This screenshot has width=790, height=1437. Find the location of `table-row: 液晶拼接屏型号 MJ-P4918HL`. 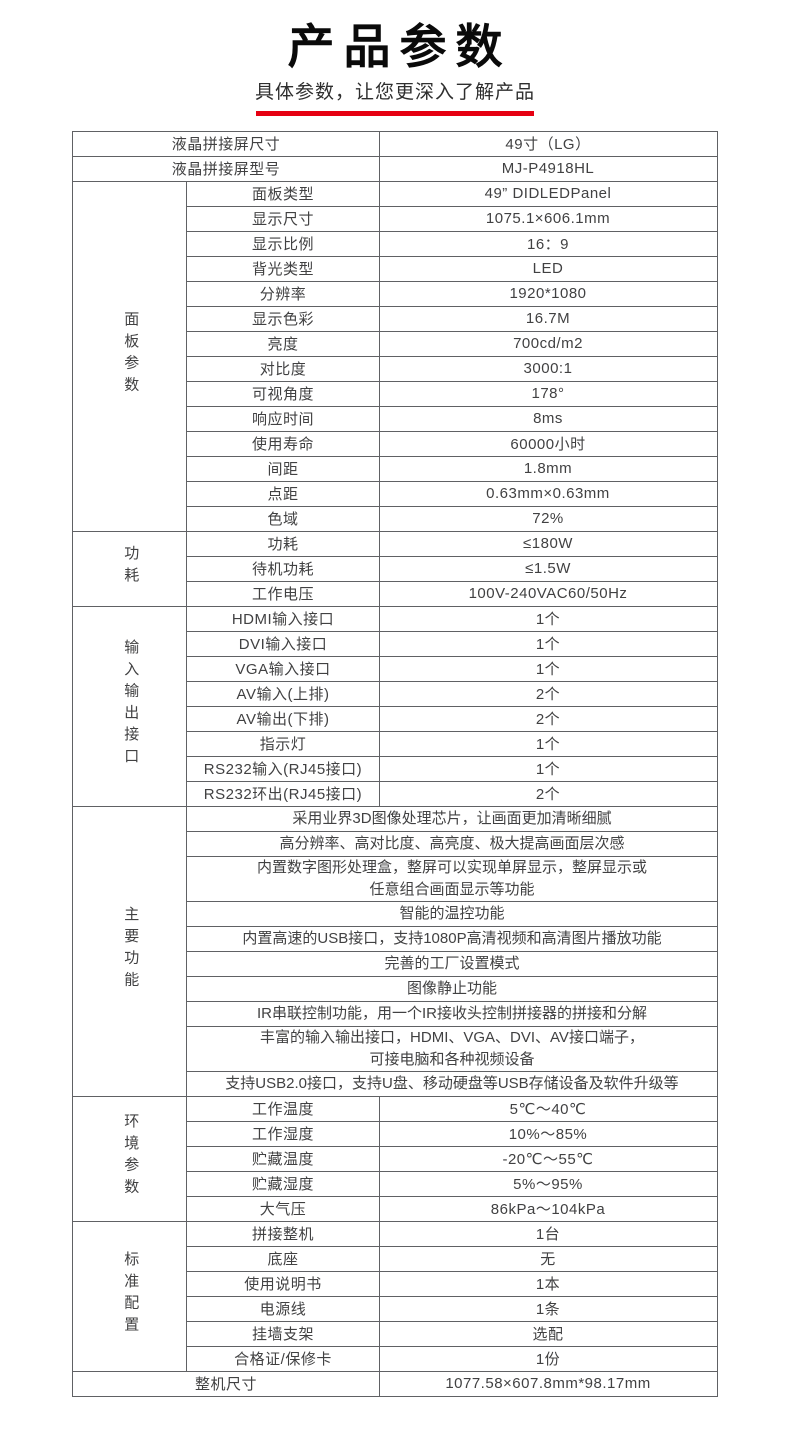

table-row: 液晶拼接屏型号 MJ-P4918HL is located at coordinates (395, 168).